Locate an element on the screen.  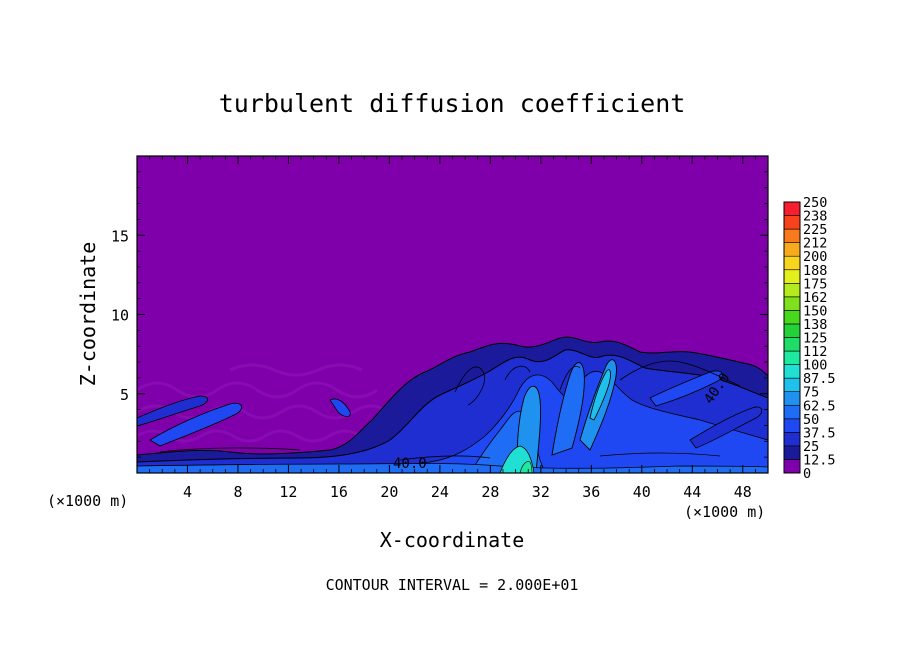
x-tick-label: 44 is located at coordinates (692, 492).